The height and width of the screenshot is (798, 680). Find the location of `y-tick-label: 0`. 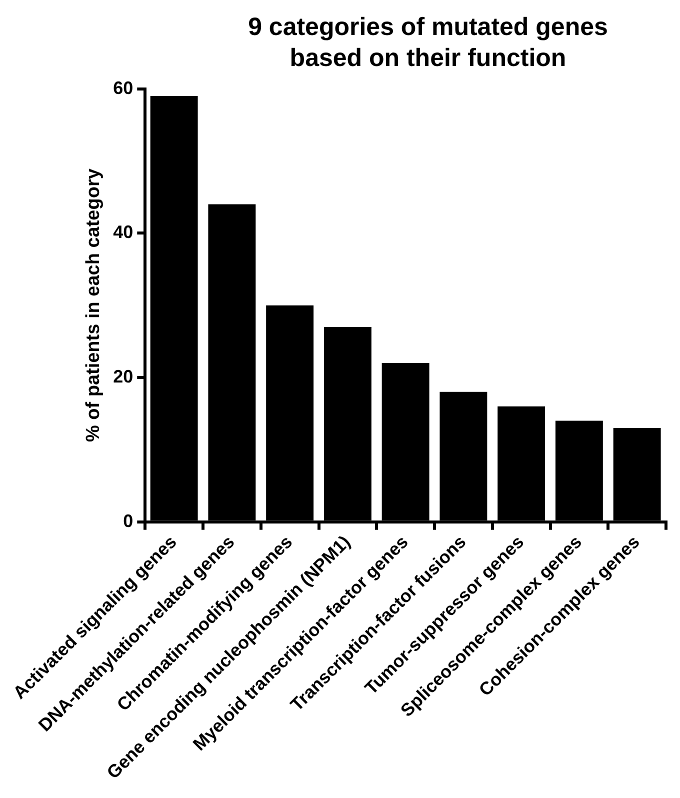

y-tick-label: 0 is located at coordinates (128, 520).